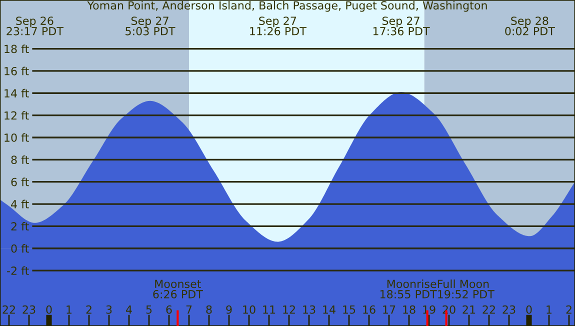 The image size is (575, 326). I want to click on ref-line-label: Moonset 6:26 PDT, so click(178, 289).